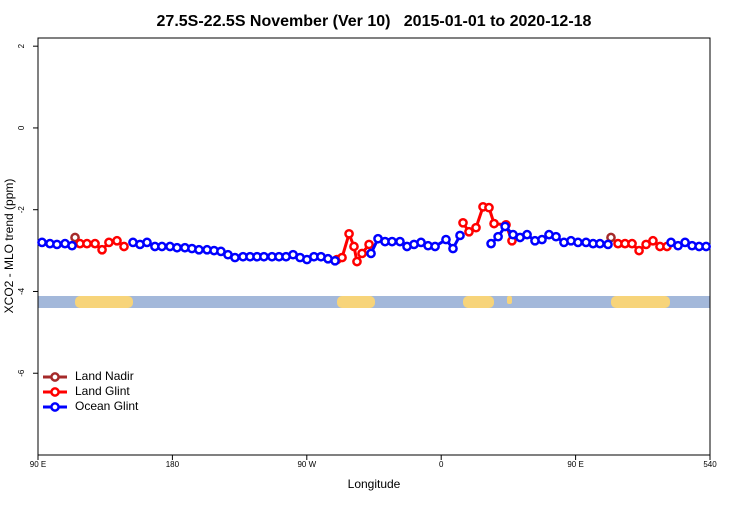 This screenshot has width=750, height=505. Describe the element at coordinates (374, 484) in the screenshot. I see `x-axis-label: Longitude` at that location.